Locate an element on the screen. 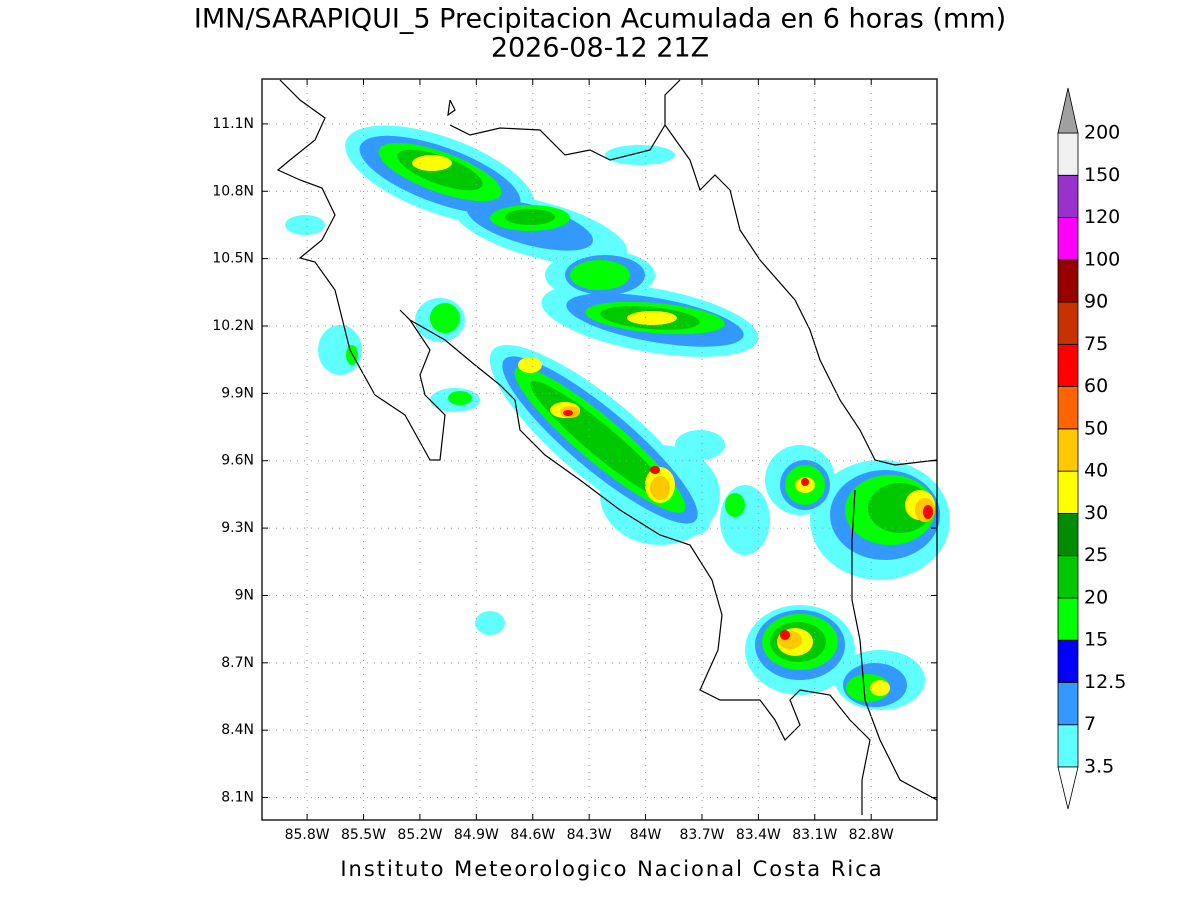 This screenshot has height=900, width=1200. lon-tick-label: 84W is located at coordinates (646, 835).